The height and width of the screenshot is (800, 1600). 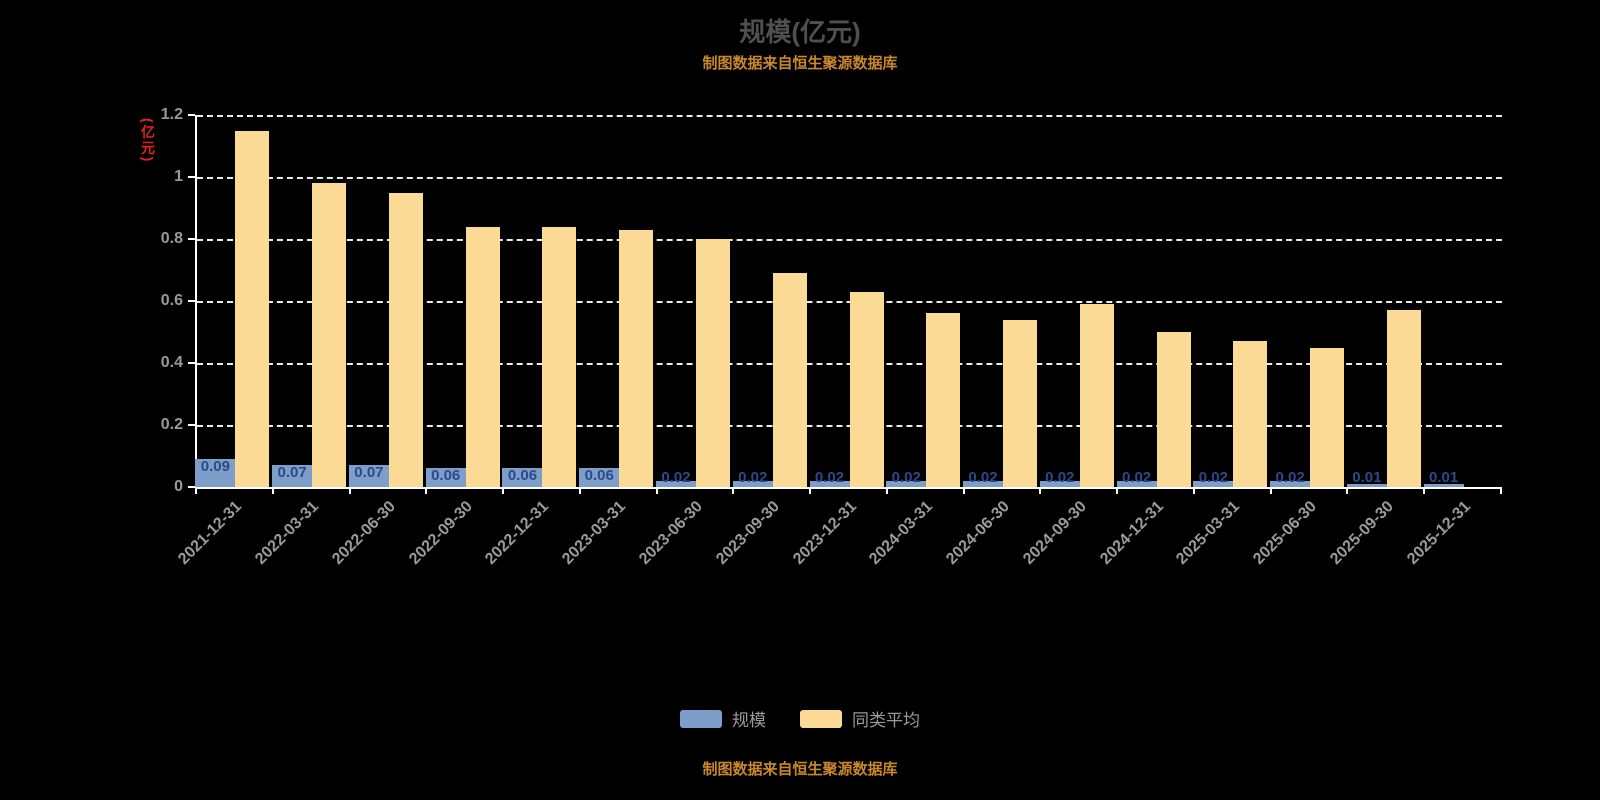 I want to click on chart-title: 规模(亿元), so click(x=800, y=32).